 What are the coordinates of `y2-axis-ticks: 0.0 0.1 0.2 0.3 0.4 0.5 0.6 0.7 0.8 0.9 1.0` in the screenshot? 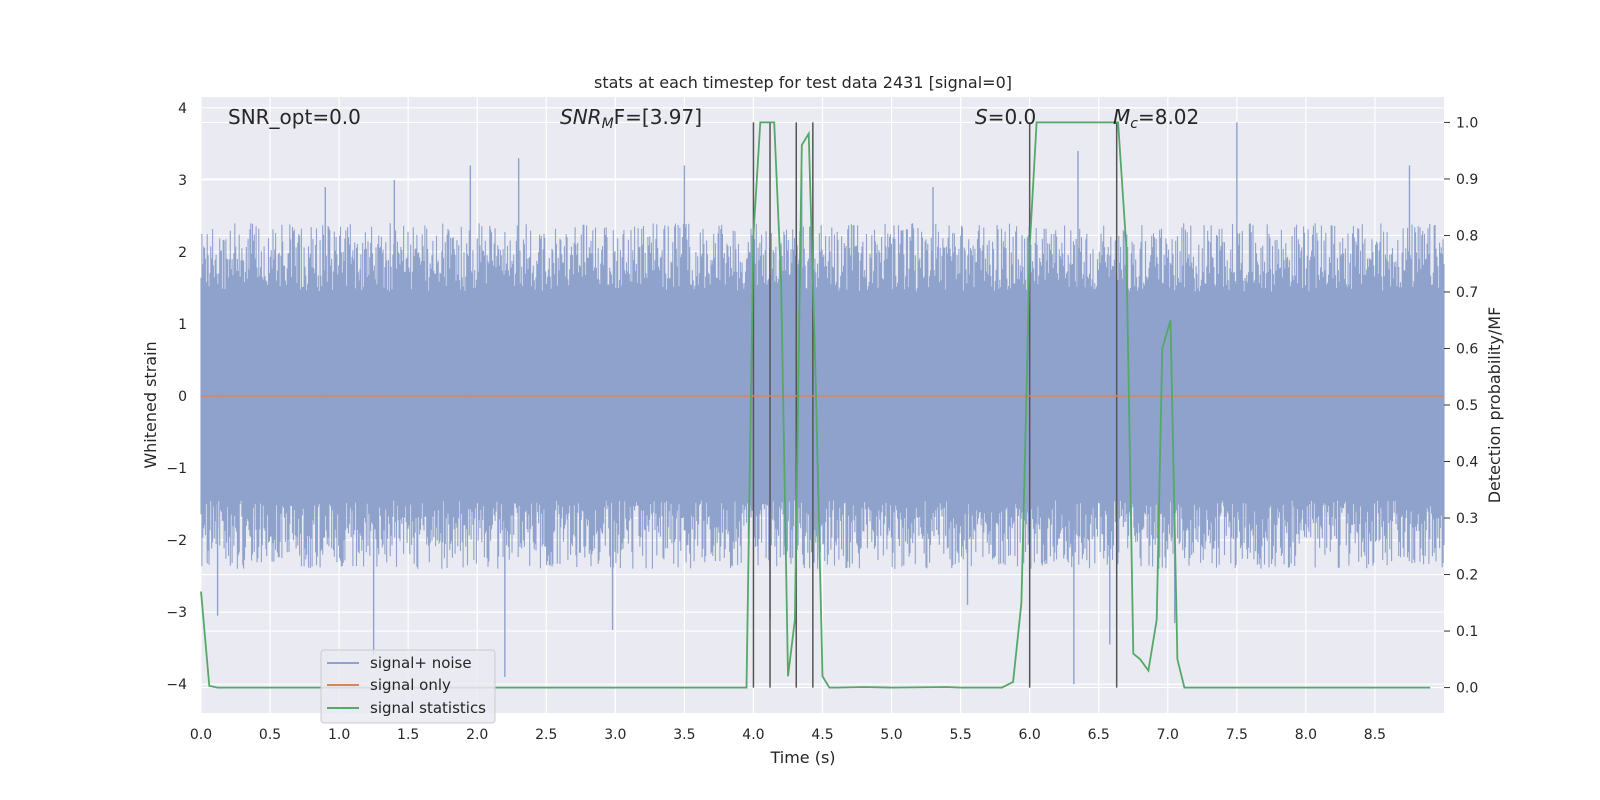 It's located at (1461, 406).